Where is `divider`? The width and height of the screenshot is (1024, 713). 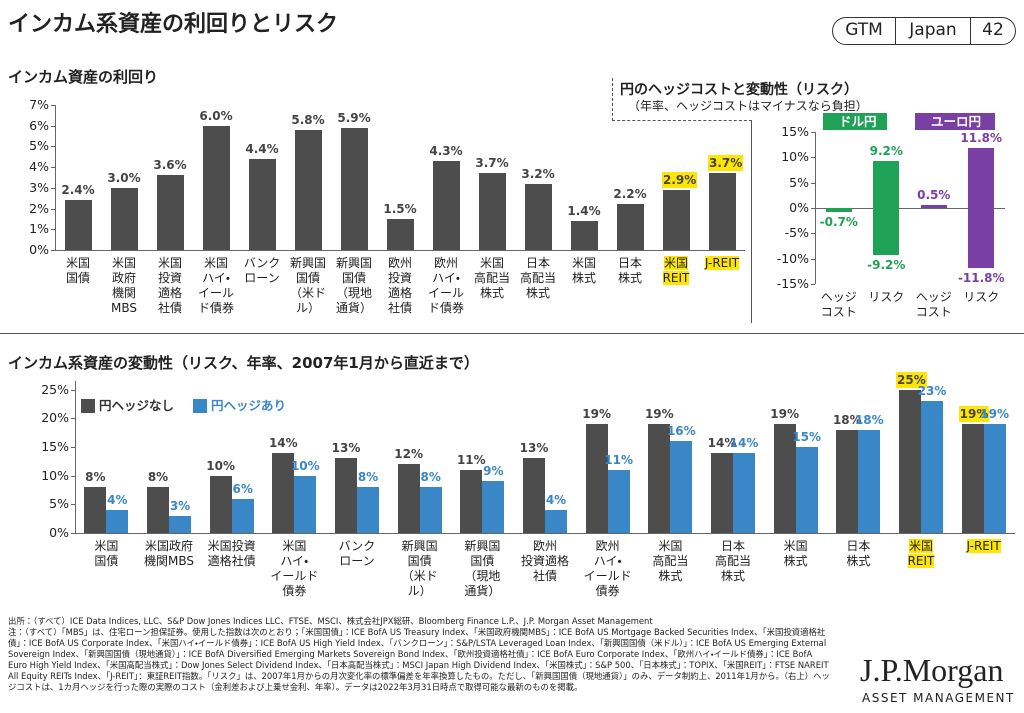 divider is located at coordinates (751, 222).